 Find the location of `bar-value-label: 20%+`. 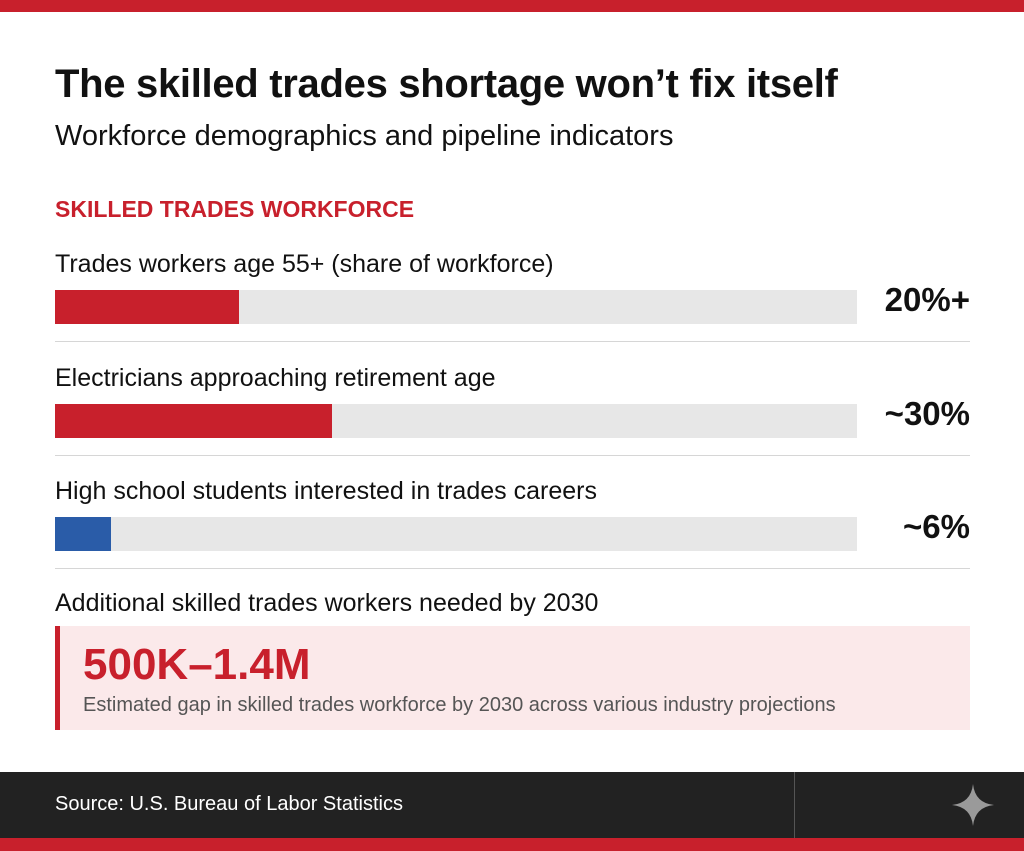

bar-value-label: 20%+ is located at coordinates (927, 299).